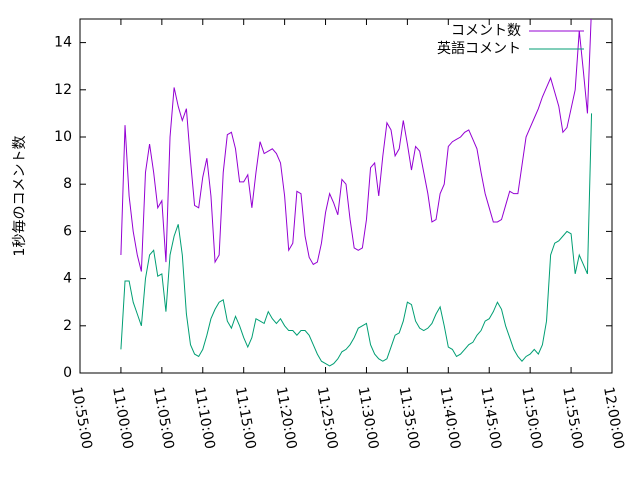 This screenshot has height=480, width=640. I want to click on x-tick-label: 11:55:00, so click(572, 418).